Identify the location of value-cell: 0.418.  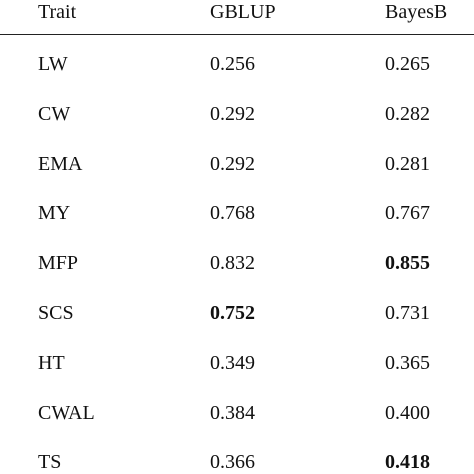
(407, 462).